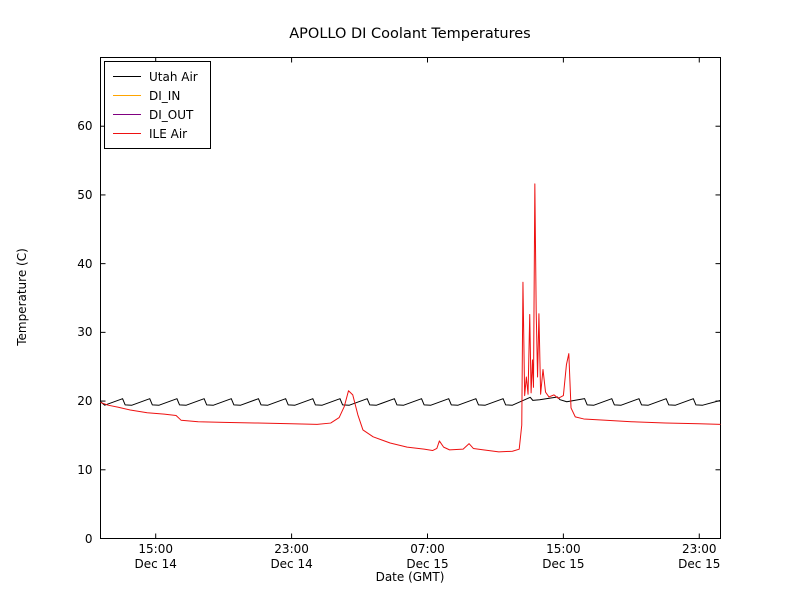  I want to click on x-tick-label: 15:00 Dec 14, so click(156, 557).